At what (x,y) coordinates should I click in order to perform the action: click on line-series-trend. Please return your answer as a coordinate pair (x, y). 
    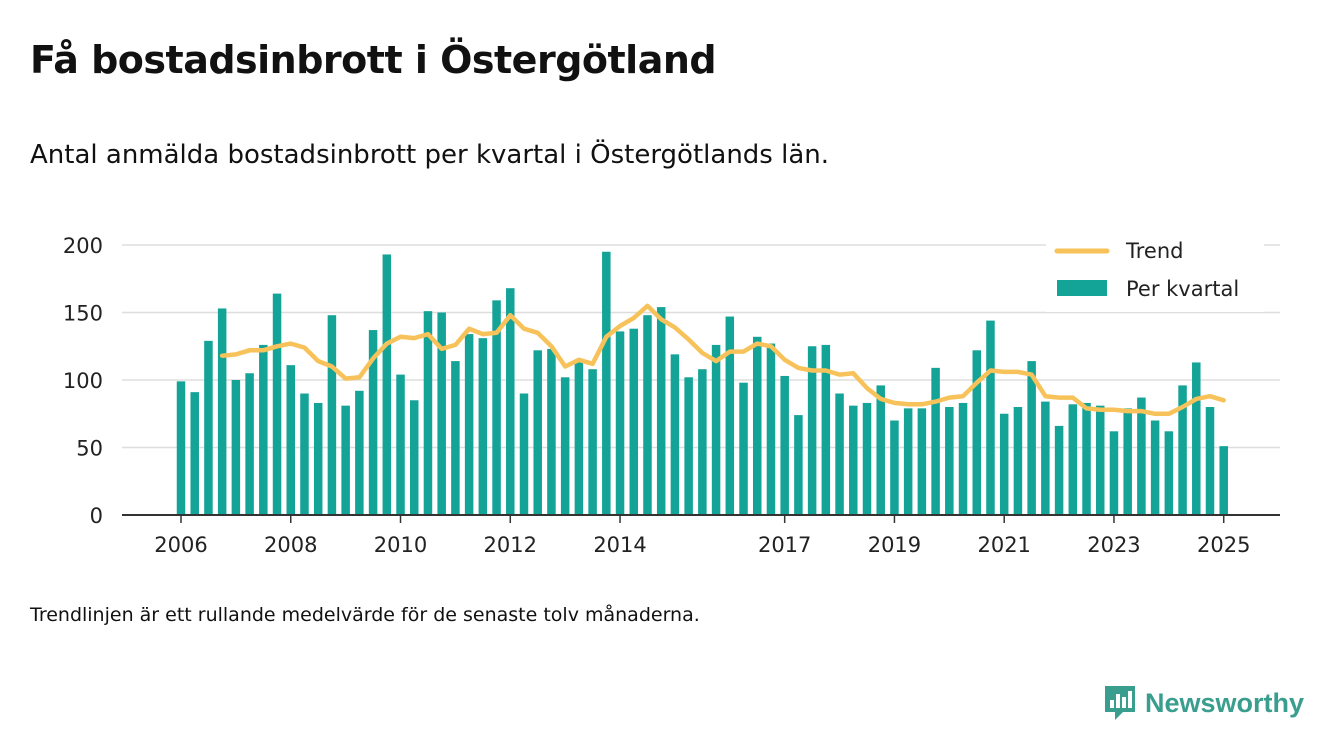
    Looking at the image, I should click on (722, 360).